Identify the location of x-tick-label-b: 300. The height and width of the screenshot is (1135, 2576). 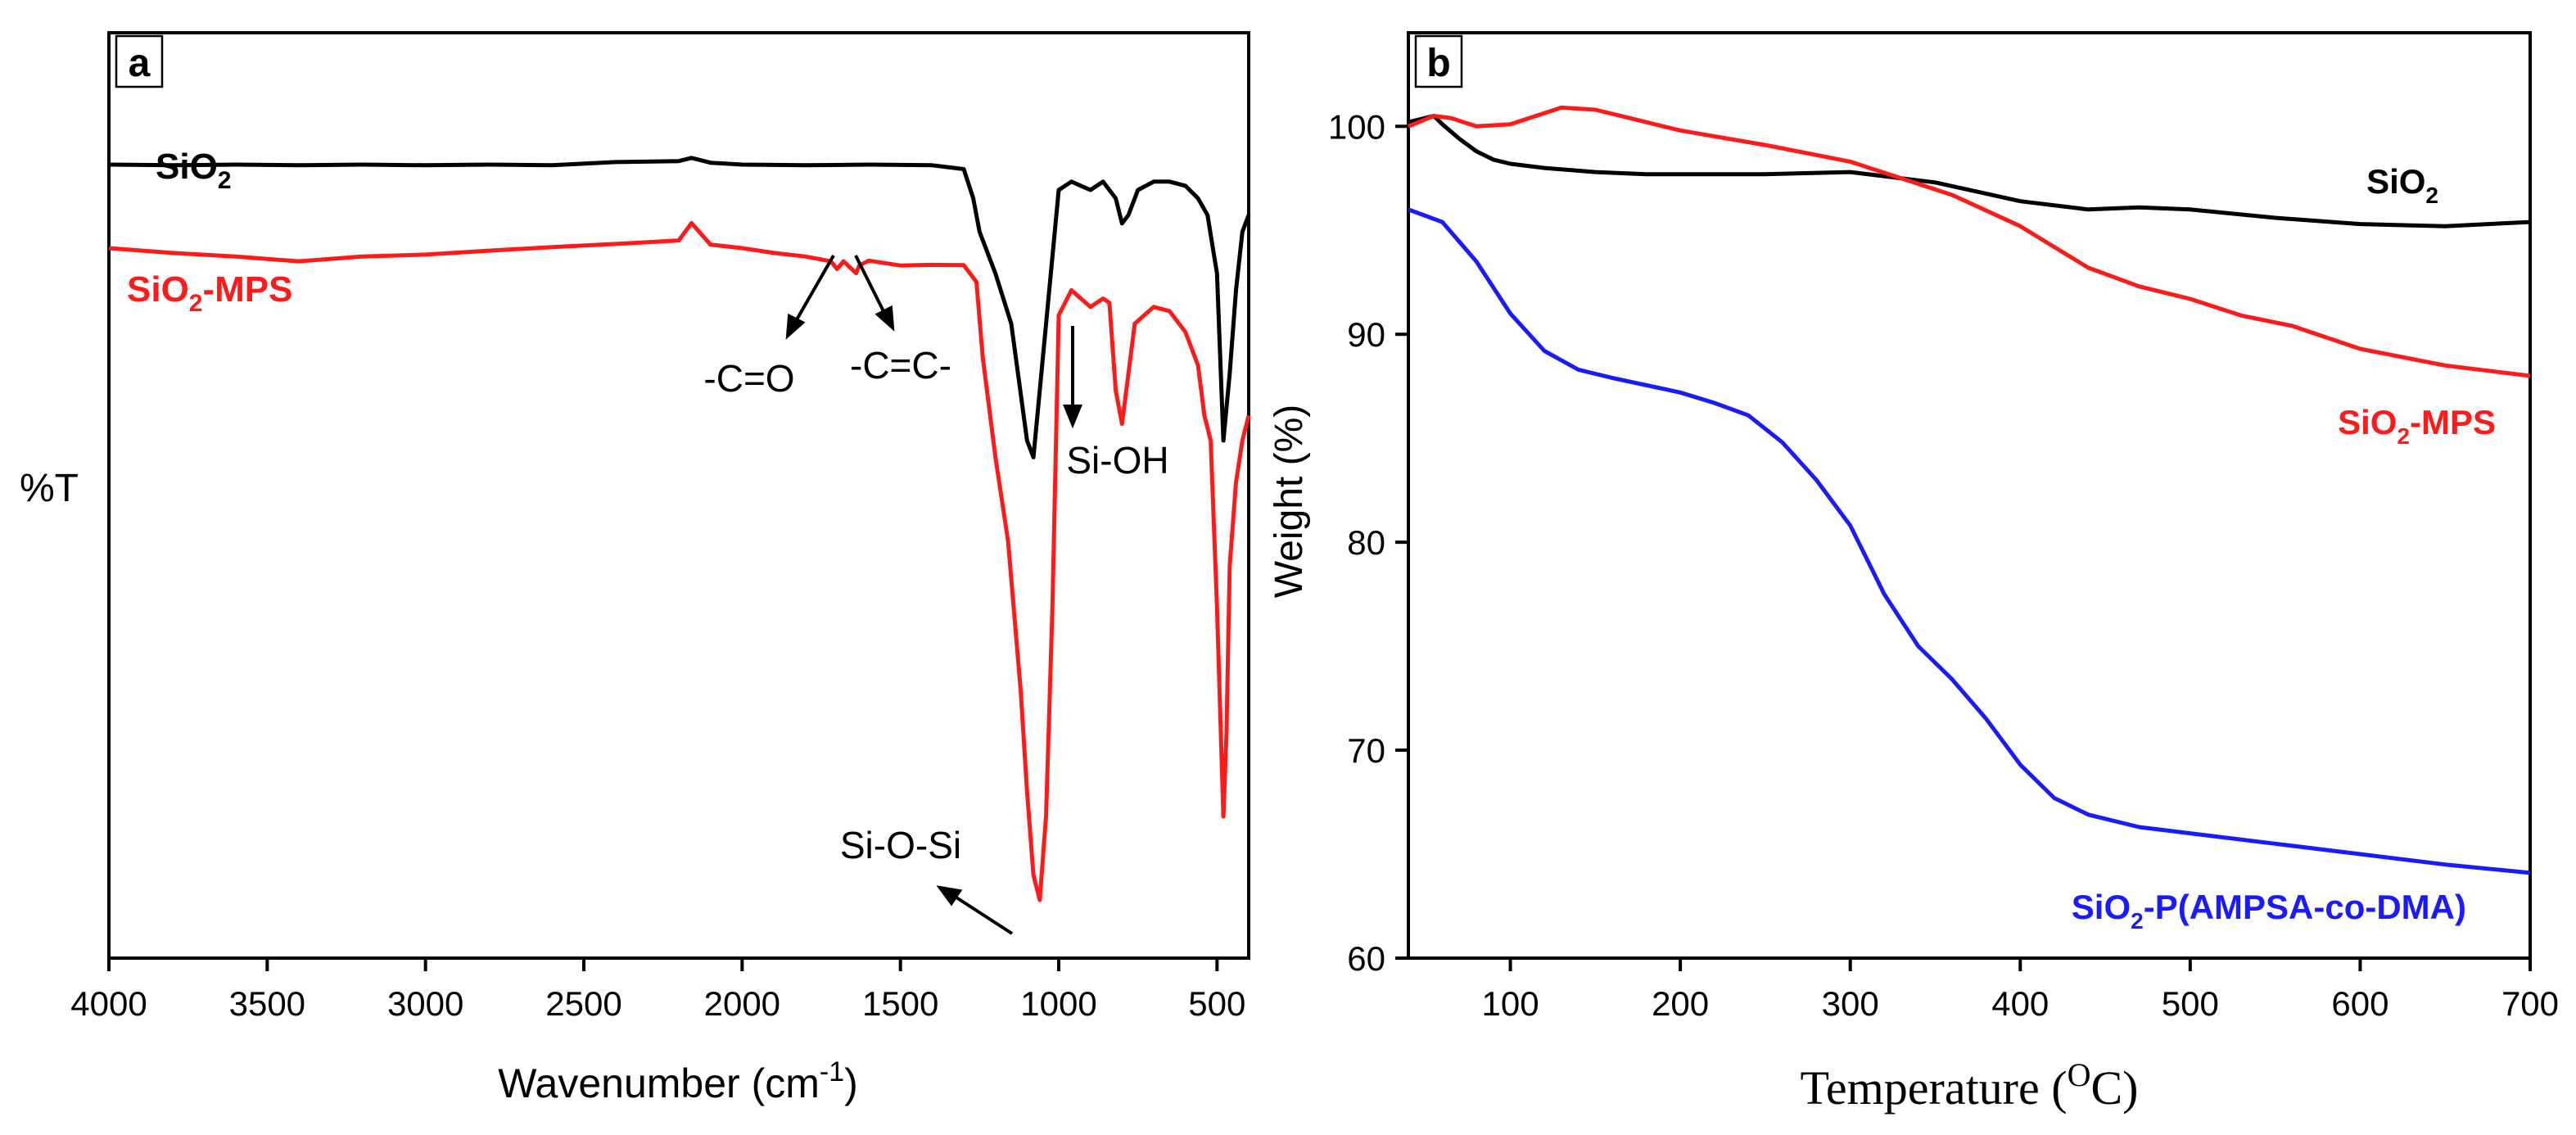
(1850, 1003).